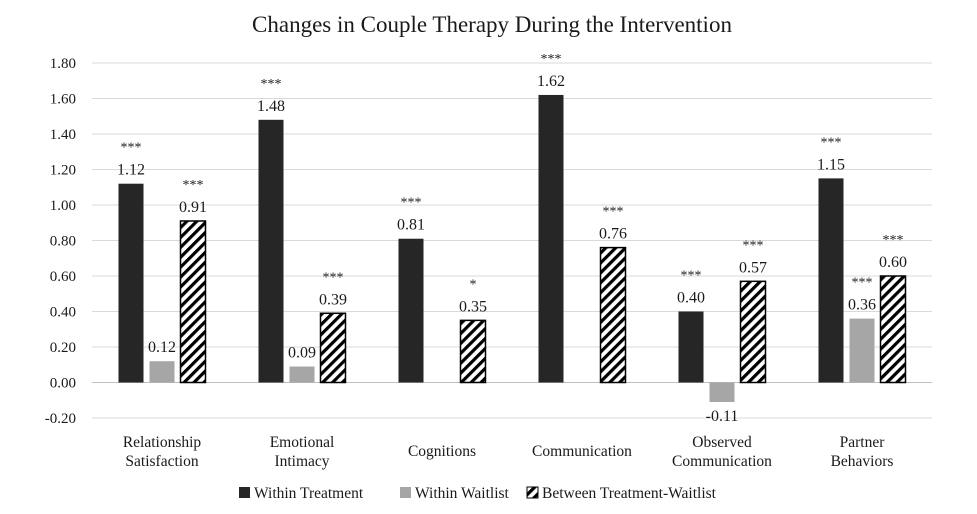 The width and height of the screenshot is (977, 514). Describe the element at coordinates (862, 305) in the screenshot. I see `data-label: 0.36` at that location.